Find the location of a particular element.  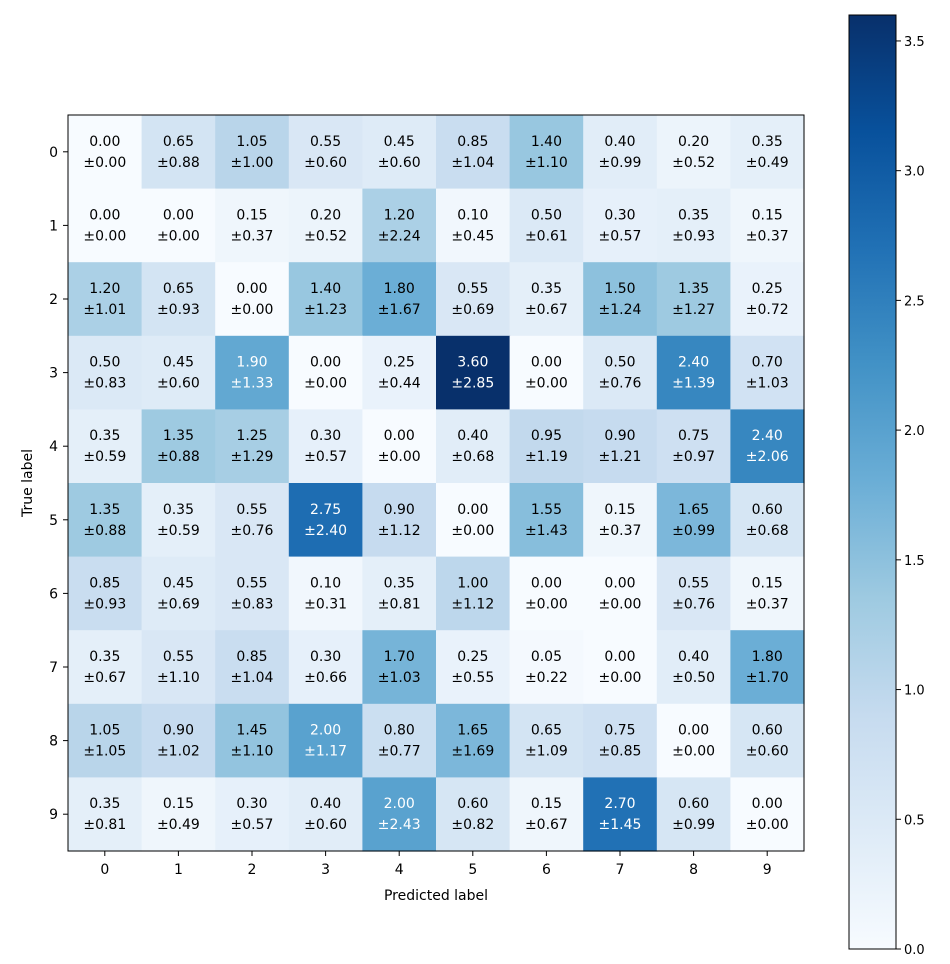

cell-value-label: 1.65 is located at coordinates (693, 510).